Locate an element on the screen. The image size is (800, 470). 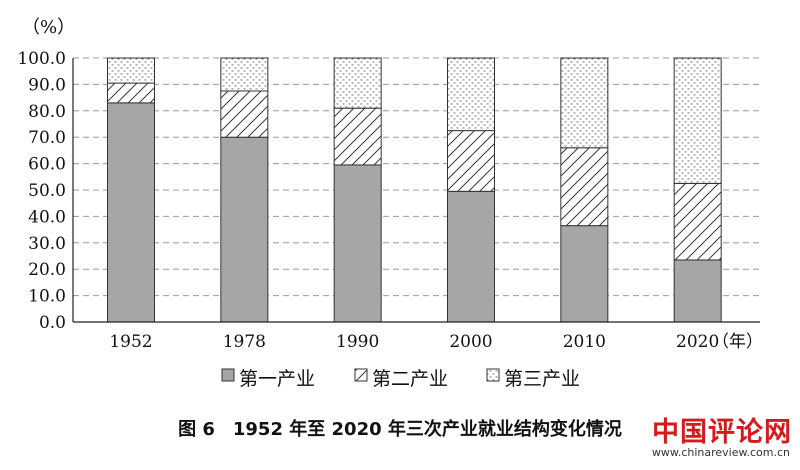
x-tick-labels: 1952 1978 1990 2000 2010 2020 is located at coordinates (414, 342).